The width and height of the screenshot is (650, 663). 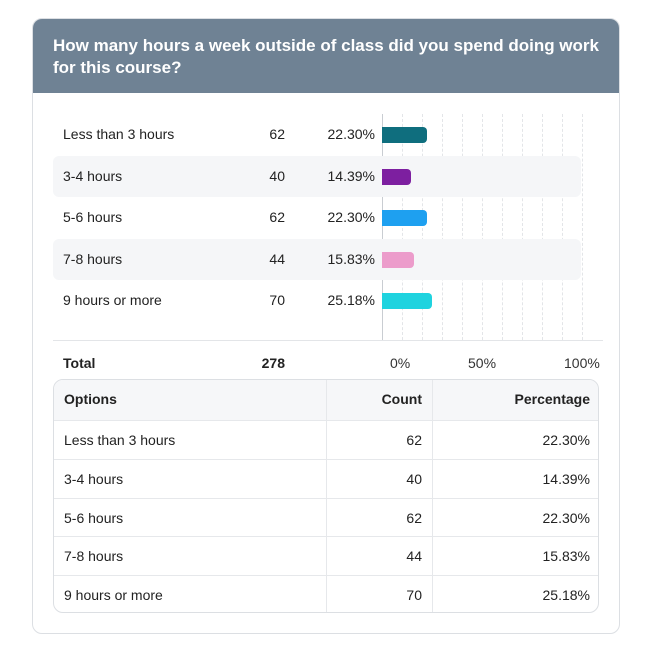 What do you see at coordinates (93, 258) in the screenshot?
I see `chart-row-label: 7-8 hours` at bounding box center [93, 258].